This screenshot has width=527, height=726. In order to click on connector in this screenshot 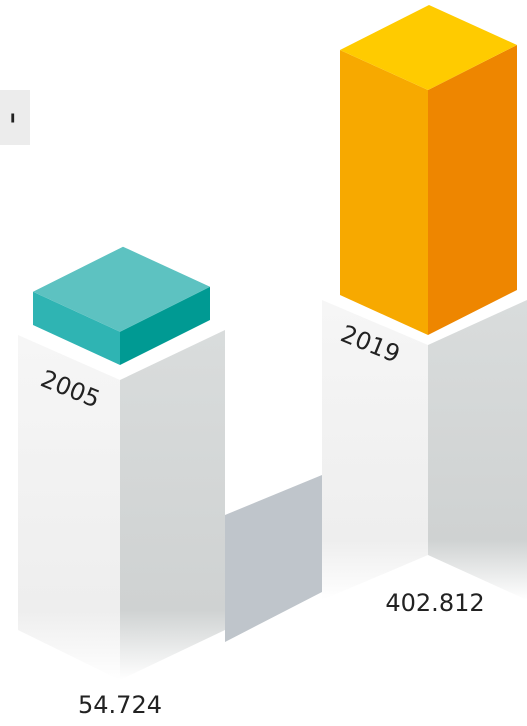, I will do `click(273, 558)`.